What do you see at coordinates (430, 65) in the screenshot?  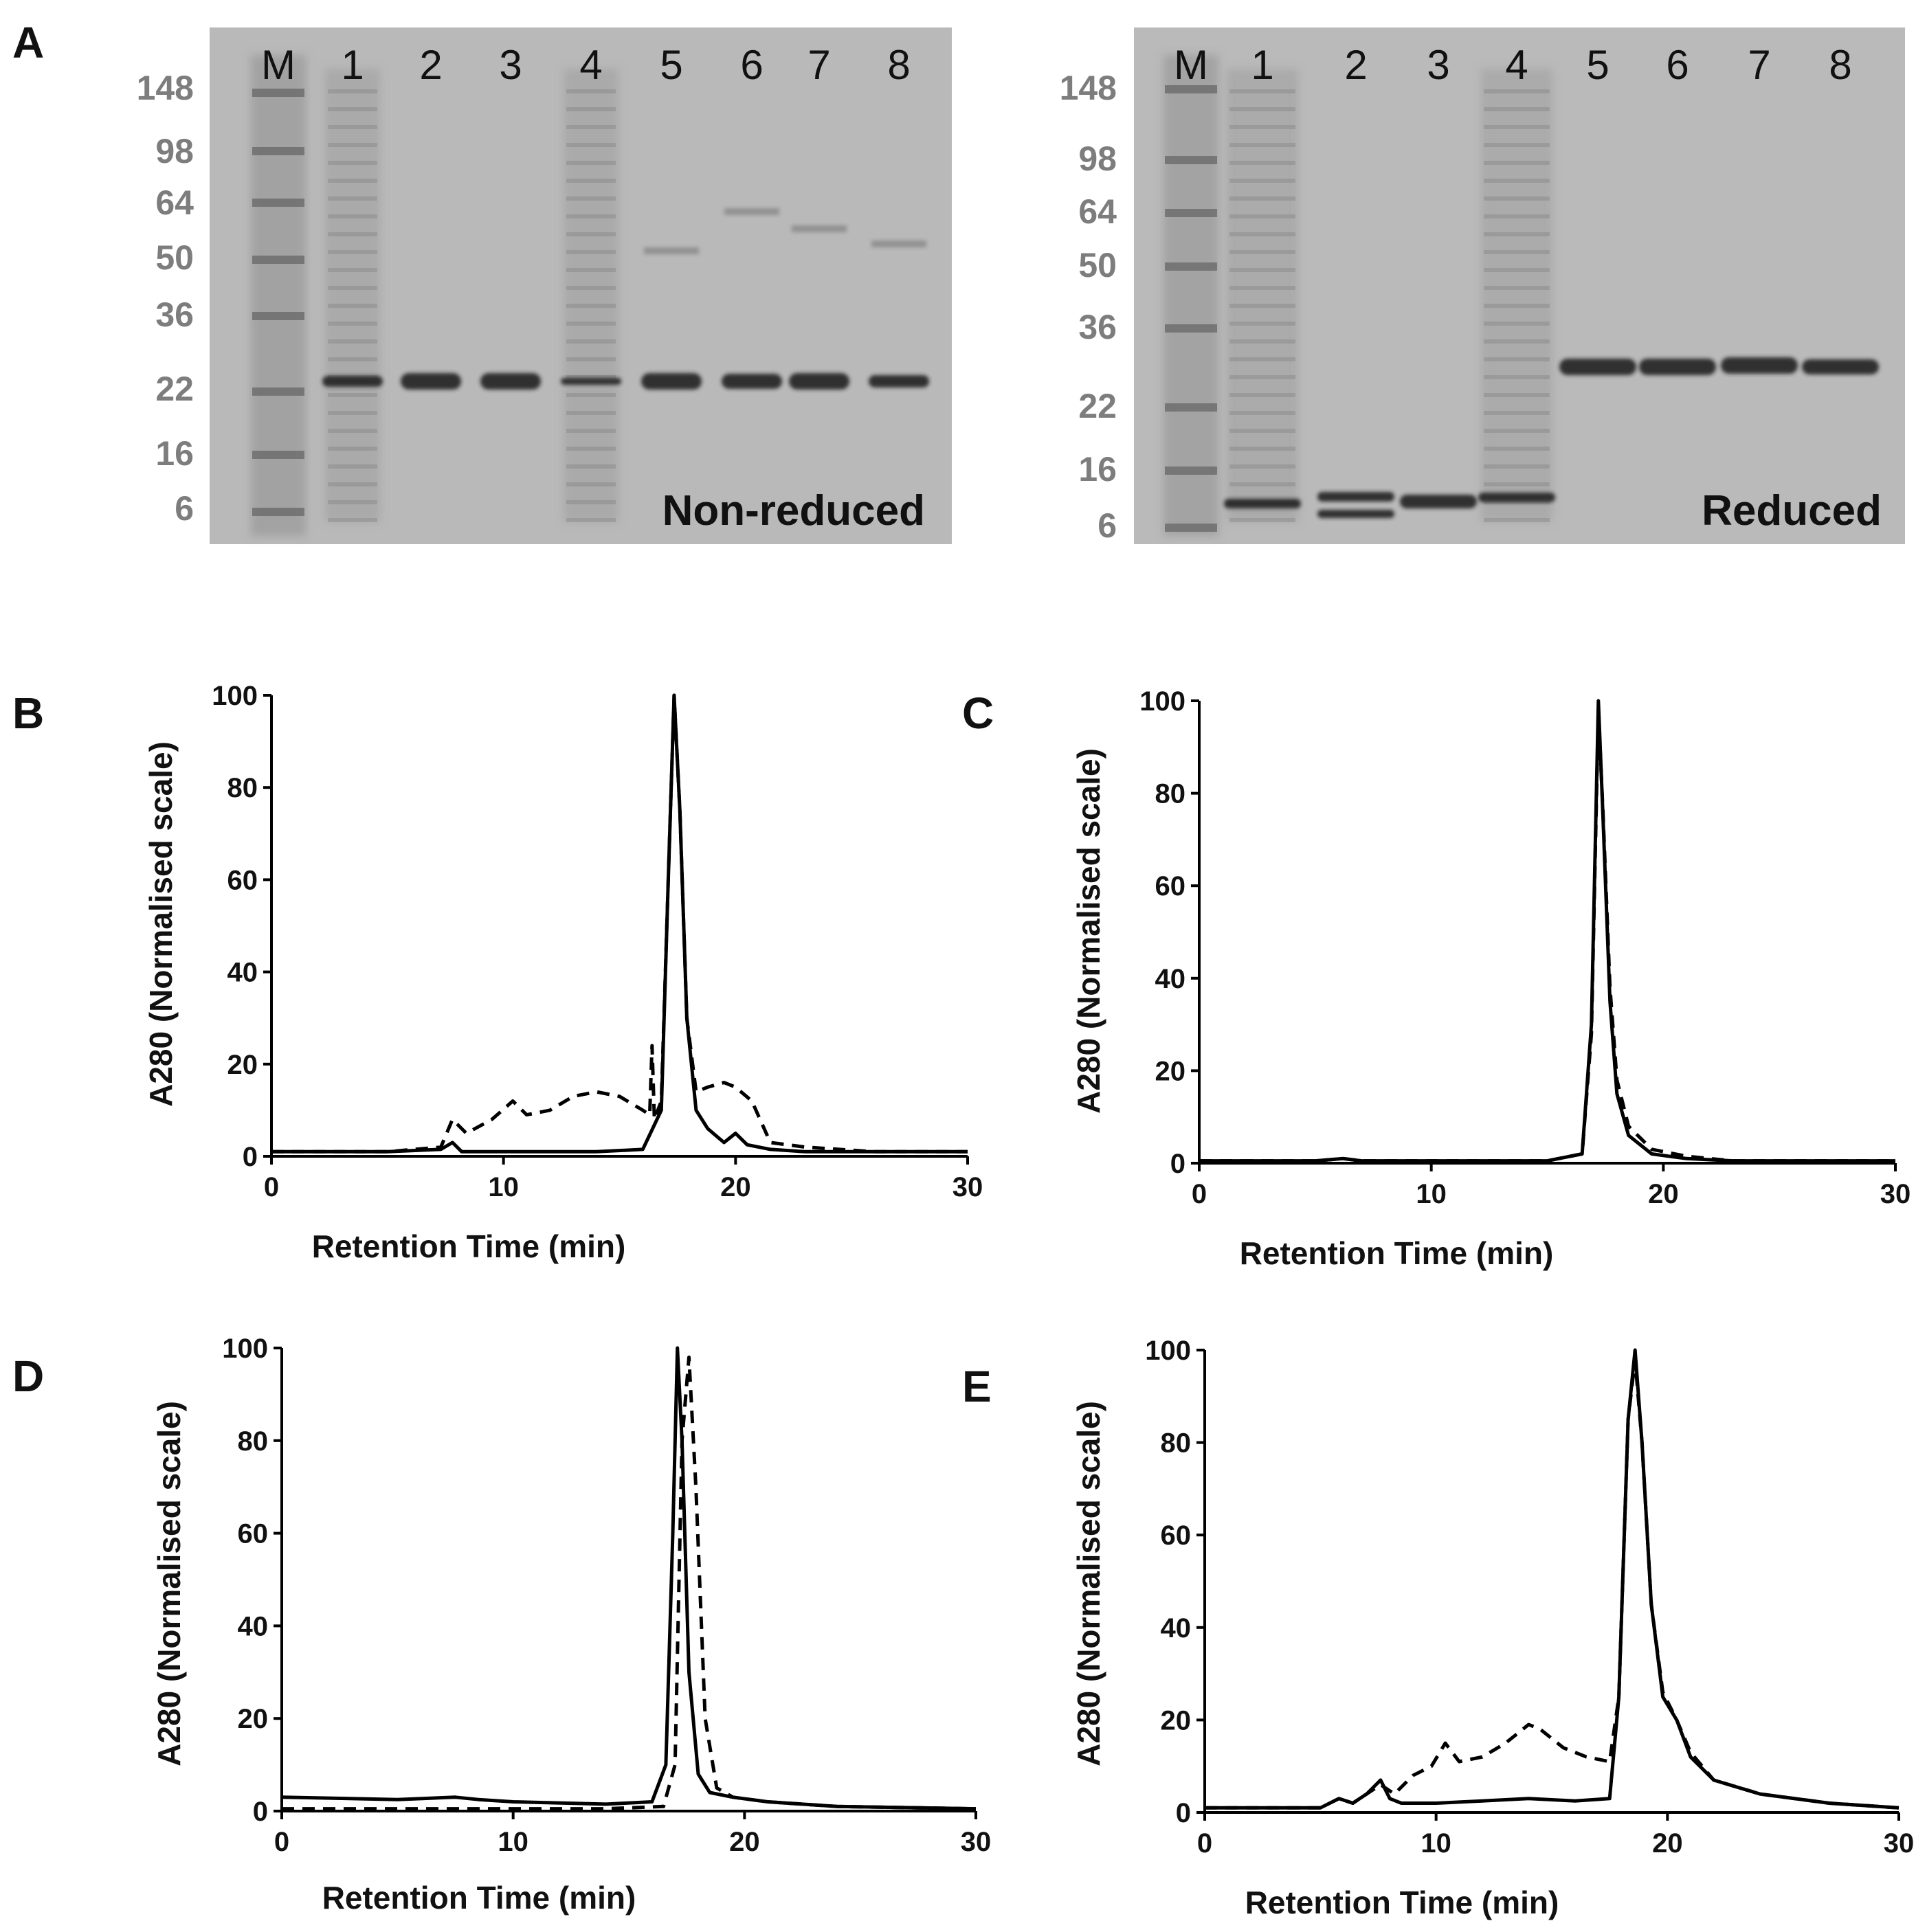 I see `lane-label: 2` at bounding box center [430, 65].